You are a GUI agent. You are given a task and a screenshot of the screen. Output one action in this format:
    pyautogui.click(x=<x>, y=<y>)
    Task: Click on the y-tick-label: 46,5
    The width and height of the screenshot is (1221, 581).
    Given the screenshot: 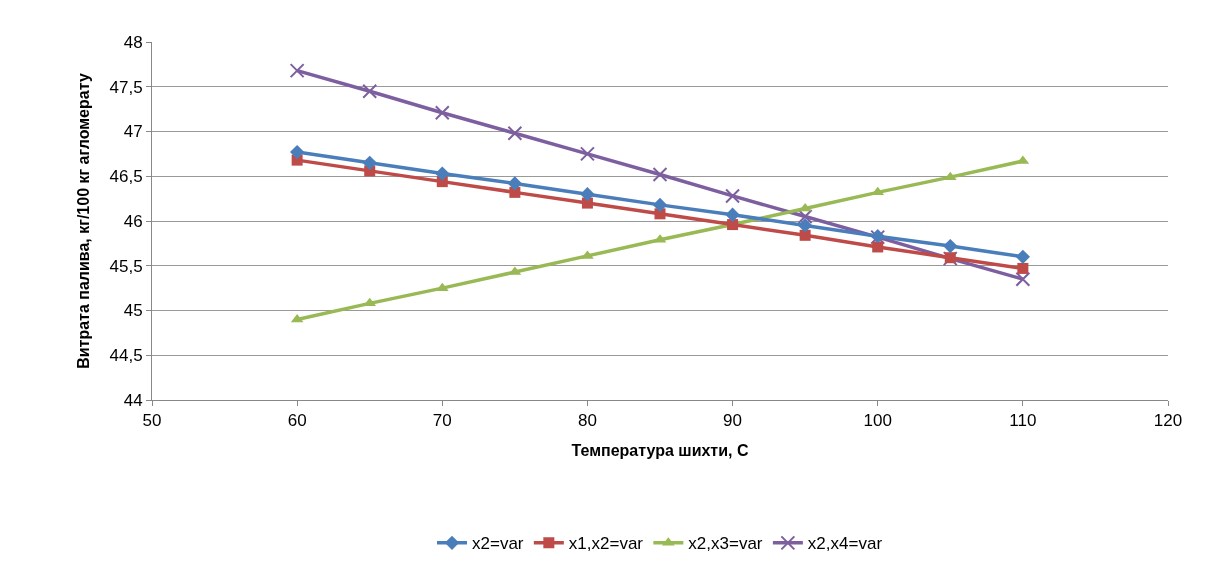 What is the action you would take?
    pyautogui.click(x=126, y=177)
    